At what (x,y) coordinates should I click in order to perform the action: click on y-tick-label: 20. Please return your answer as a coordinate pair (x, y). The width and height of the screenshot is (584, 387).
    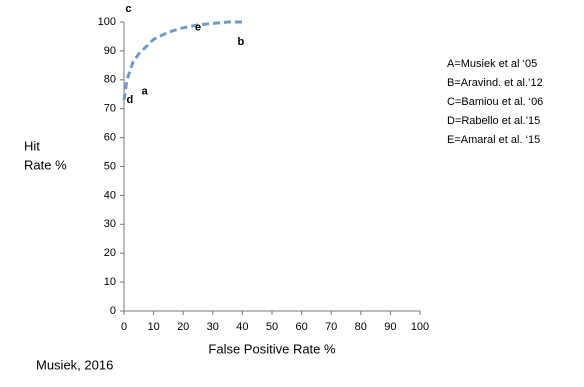
    Looking at the image, I should click on (110, 253).